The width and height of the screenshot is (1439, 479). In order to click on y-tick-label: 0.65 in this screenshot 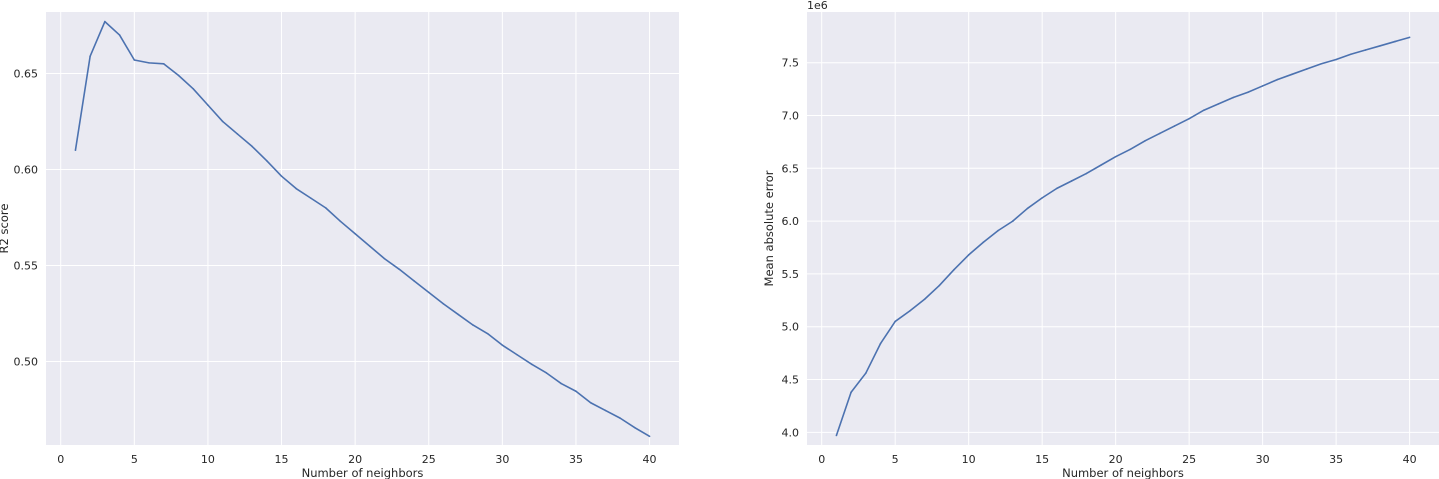, I will do `click(26, 73)`.